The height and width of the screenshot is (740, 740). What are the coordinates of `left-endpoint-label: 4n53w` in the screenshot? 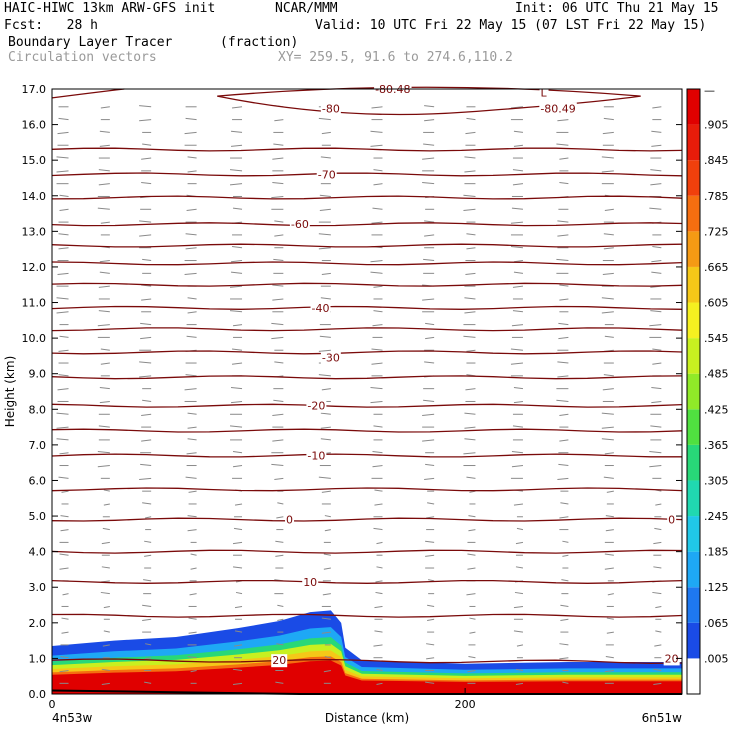 It's located at (72, 718).